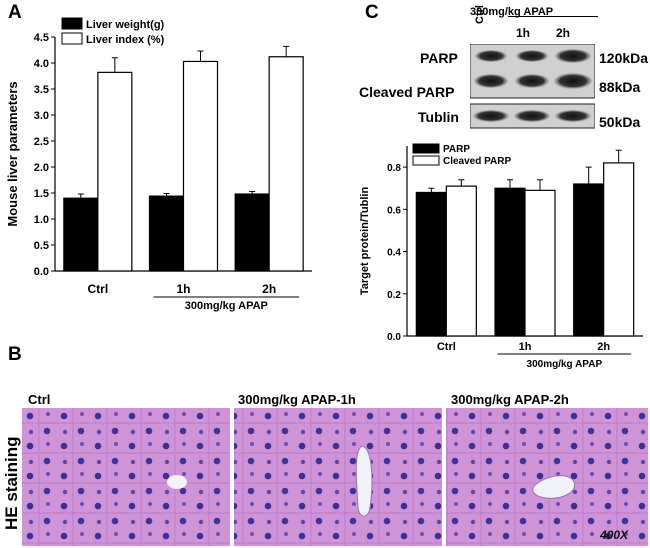 Image resolution: width=650 pixels, height=548 pixels. What do you see at coordinates (477, 161) in the screenshot?
I see `legend-label: Cleaved PARP` at bounding box center [477, 161].